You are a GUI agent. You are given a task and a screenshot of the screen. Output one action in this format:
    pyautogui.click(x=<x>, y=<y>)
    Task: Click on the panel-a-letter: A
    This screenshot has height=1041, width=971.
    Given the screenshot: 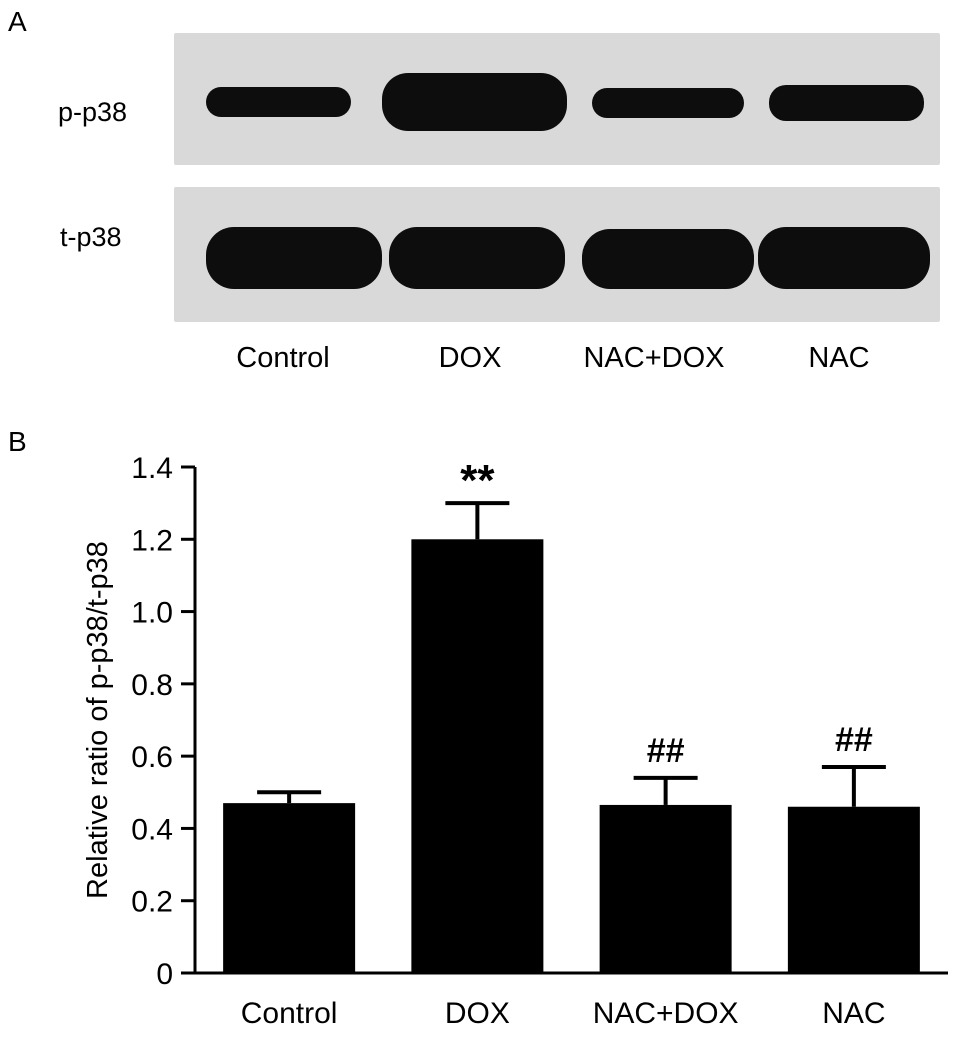 What is the action you would take?
    pyautogui.click(x=17, y=21)
    